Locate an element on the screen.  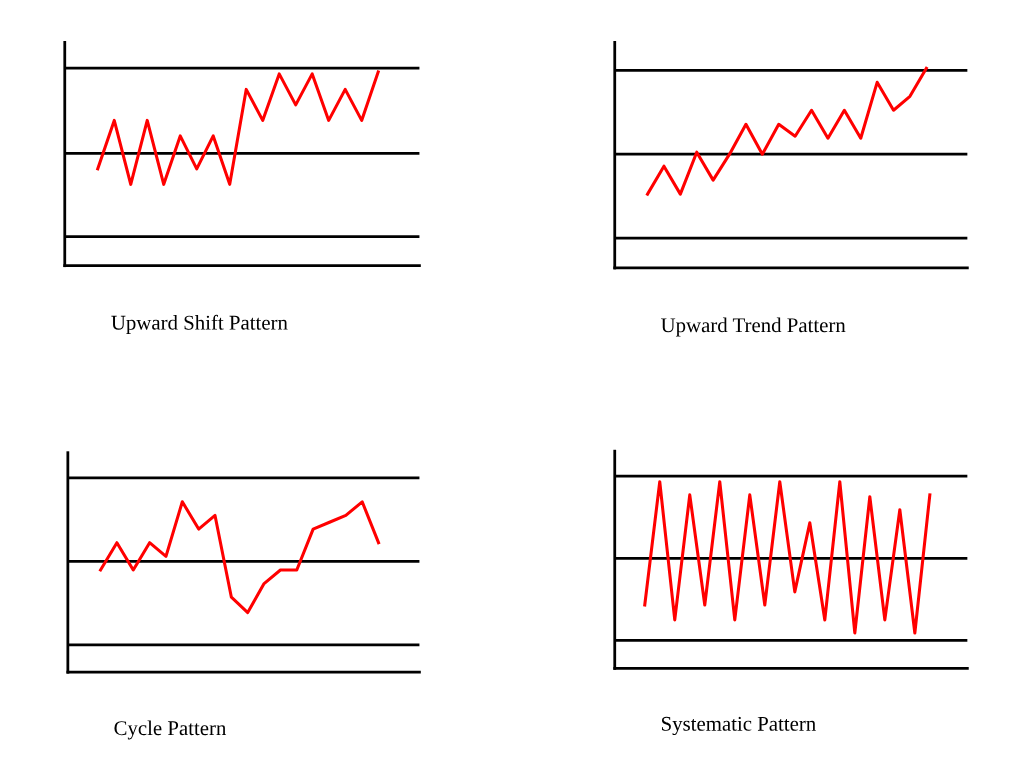
x-axis-title: Cycle Pattern is located at coordinates (170, 730).